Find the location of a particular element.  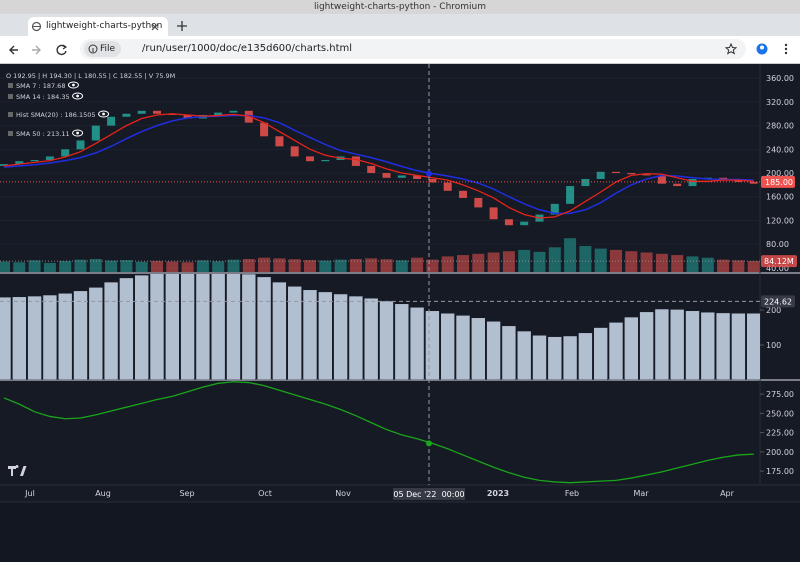

tab-title: lightweight-charts-python is located at coordinates (104, 26).